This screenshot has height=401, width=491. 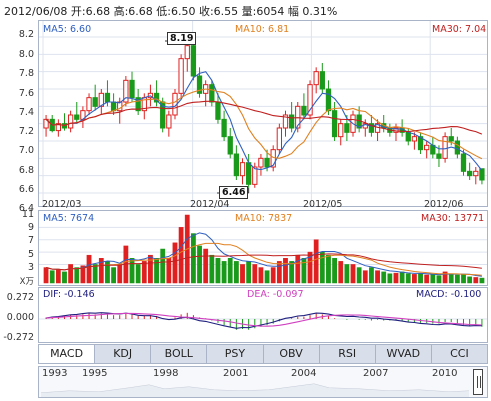 What do you see at coordinates (26, 189) in the screenshot?
I see `y-tick: 6.6` at bounding box center [26, 189].